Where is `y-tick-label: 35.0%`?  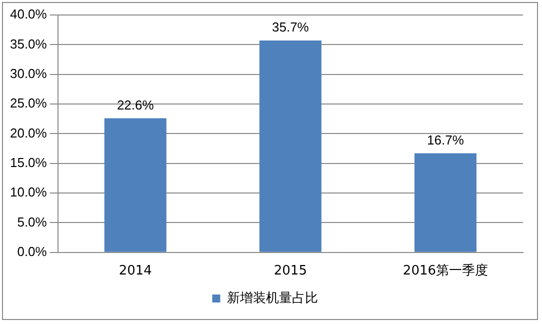 y-tick-label: 35.0% is located at coordinates (29, 44).